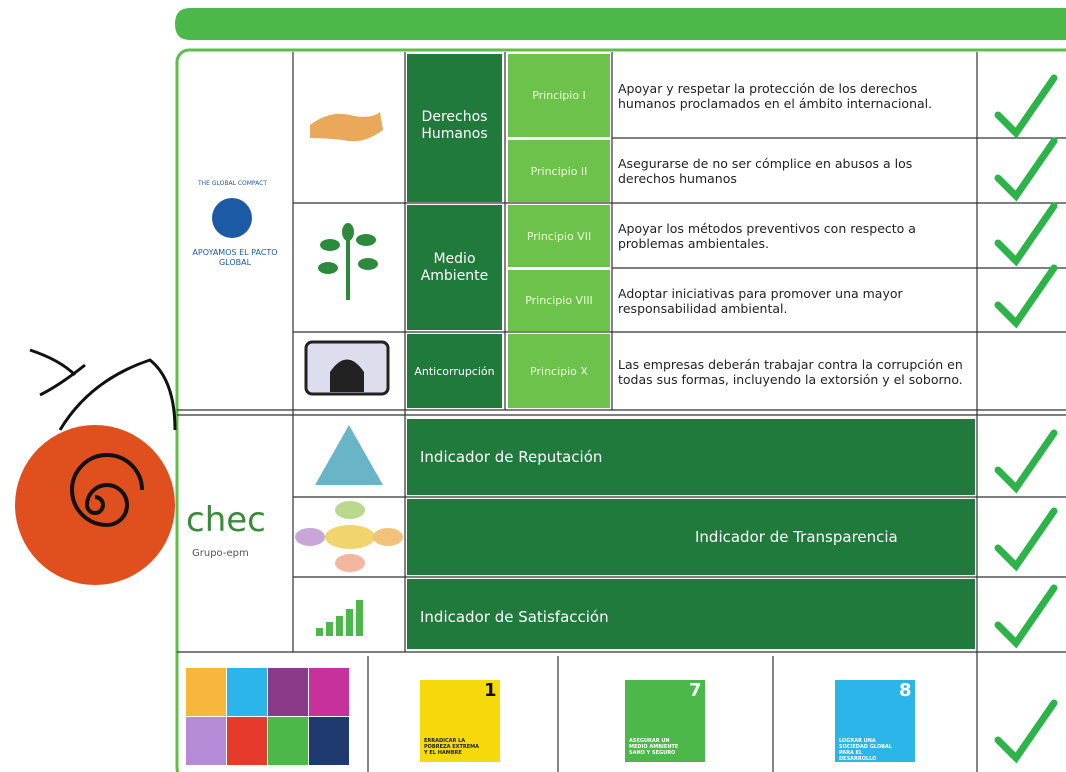 This screenshot has height=772, width=1066. Describe the element at coordinates (454, 125) in the screenshot. I see `theme: Derechos Humanos` at that location.